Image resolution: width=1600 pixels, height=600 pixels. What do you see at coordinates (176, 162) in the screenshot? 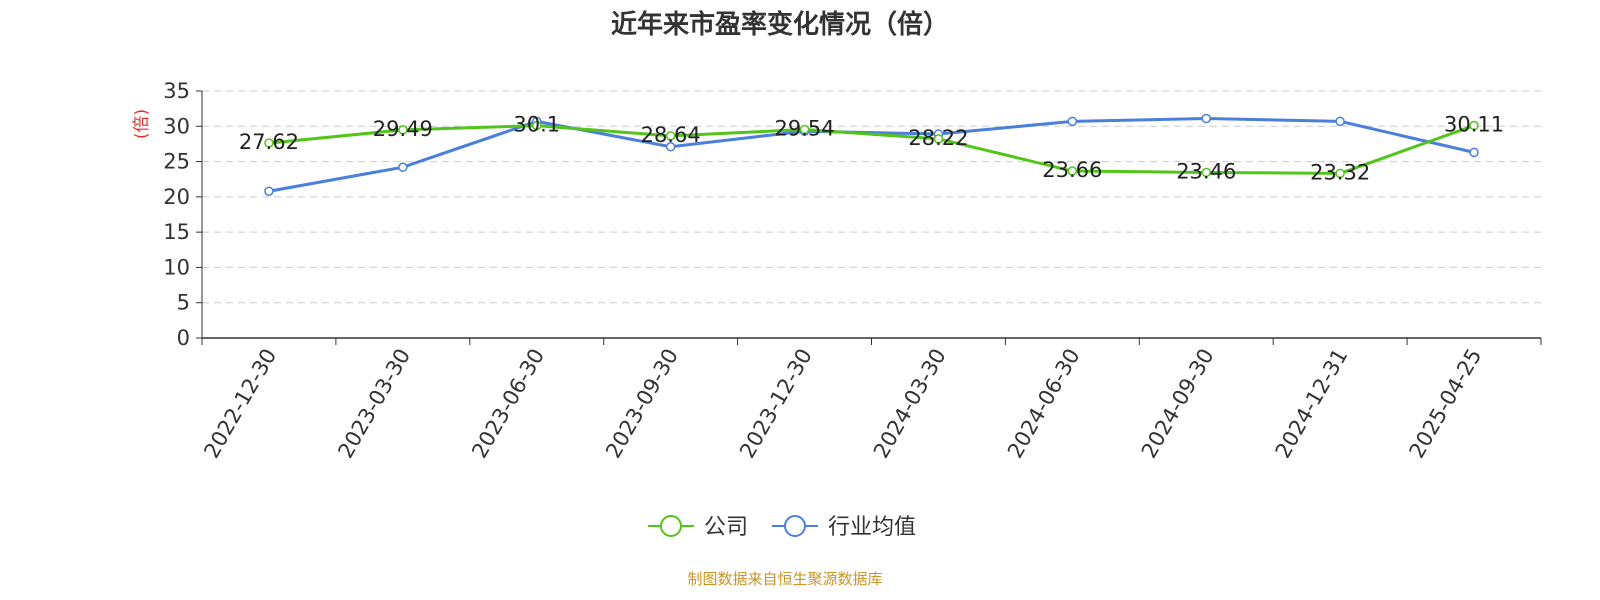
I see `y-tick-label: 25` at bounding box center [176, 162].